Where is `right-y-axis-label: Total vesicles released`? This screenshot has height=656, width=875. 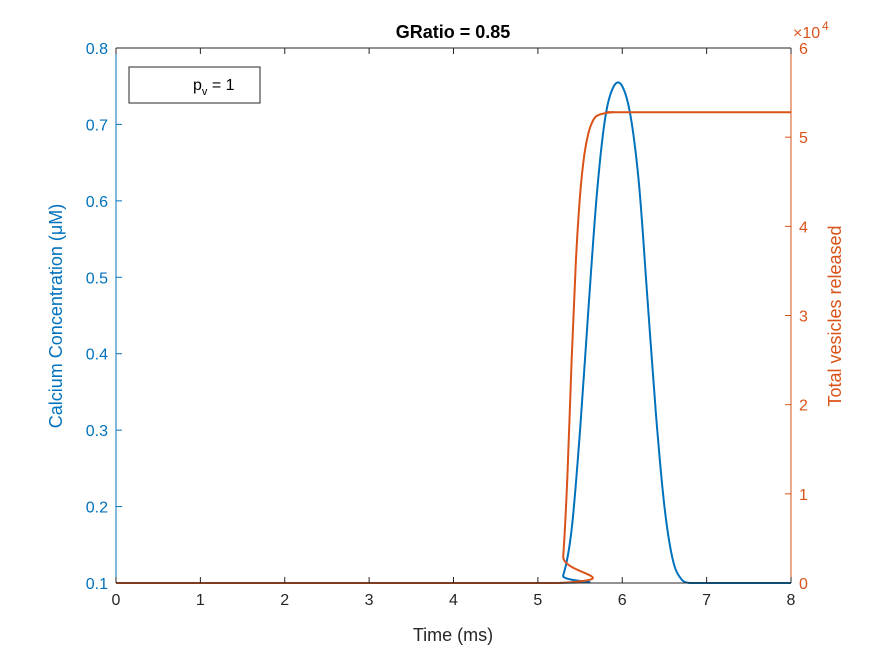 right-y-axis-label: Total vesicles released is located at coordinates (835, 315).